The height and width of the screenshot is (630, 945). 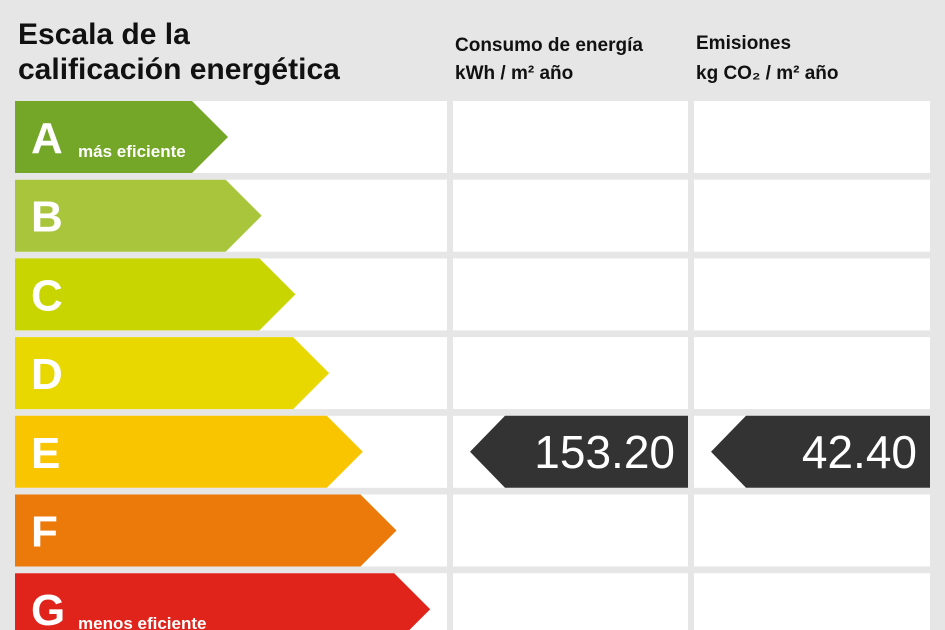 What do you see at coordinates (47, 374) in the screenshot?
I see `rating-letter: D` at bounding box center [47, 374].